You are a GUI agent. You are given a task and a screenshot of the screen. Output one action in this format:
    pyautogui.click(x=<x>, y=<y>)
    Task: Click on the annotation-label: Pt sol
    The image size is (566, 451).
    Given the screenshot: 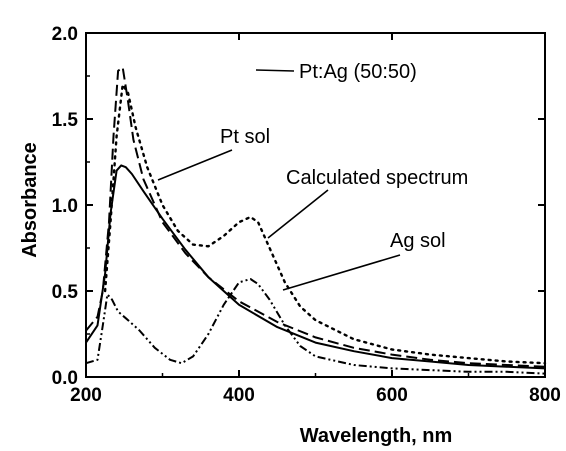 What is the action you would take?
    pyautogui.click(x=245, y=137)
    